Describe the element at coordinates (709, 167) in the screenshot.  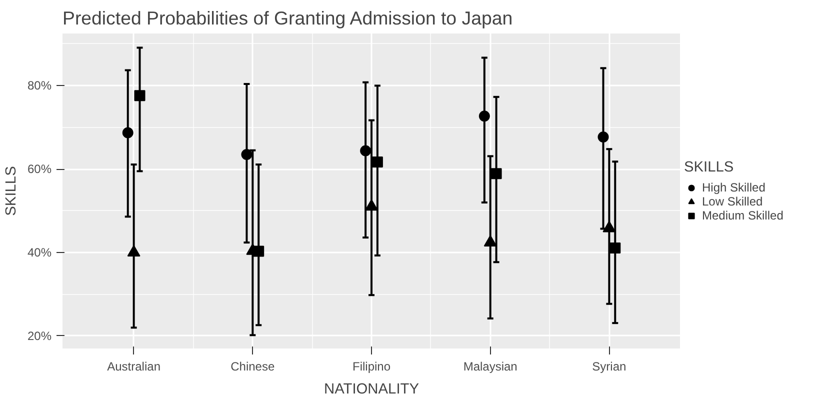
I see `legend-title: SKILLS` at that location.